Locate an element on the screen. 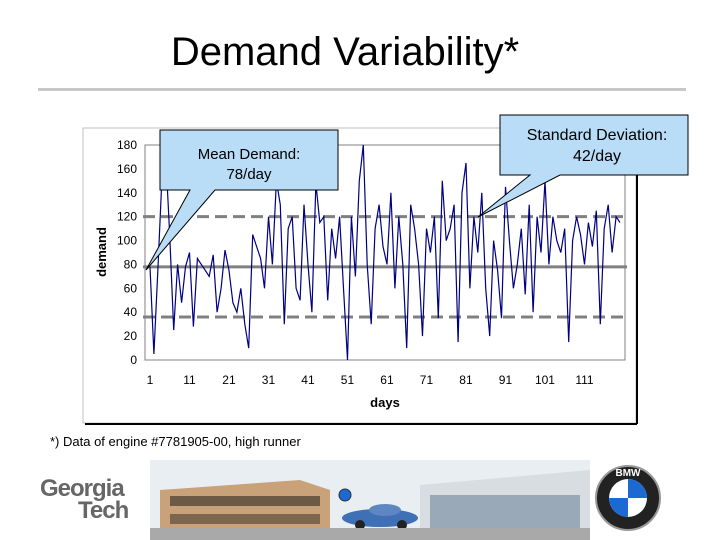  std-callout-shape is located at coordinates (583, 166).